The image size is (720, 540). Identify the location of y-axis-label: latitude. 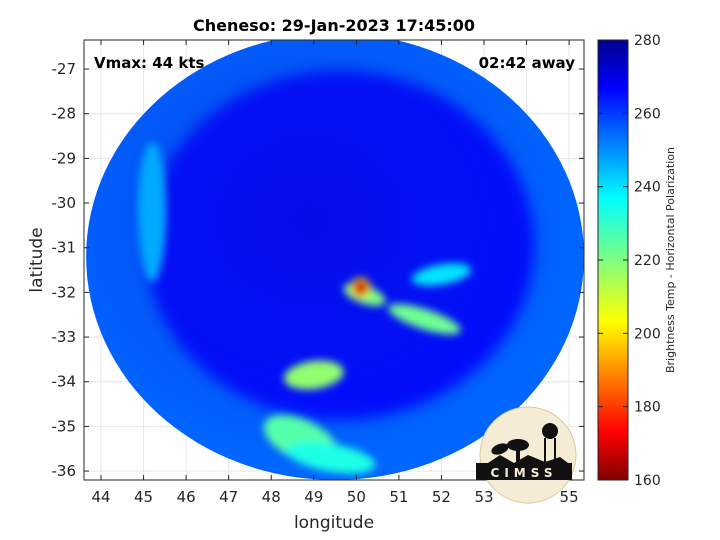
(37, 259).